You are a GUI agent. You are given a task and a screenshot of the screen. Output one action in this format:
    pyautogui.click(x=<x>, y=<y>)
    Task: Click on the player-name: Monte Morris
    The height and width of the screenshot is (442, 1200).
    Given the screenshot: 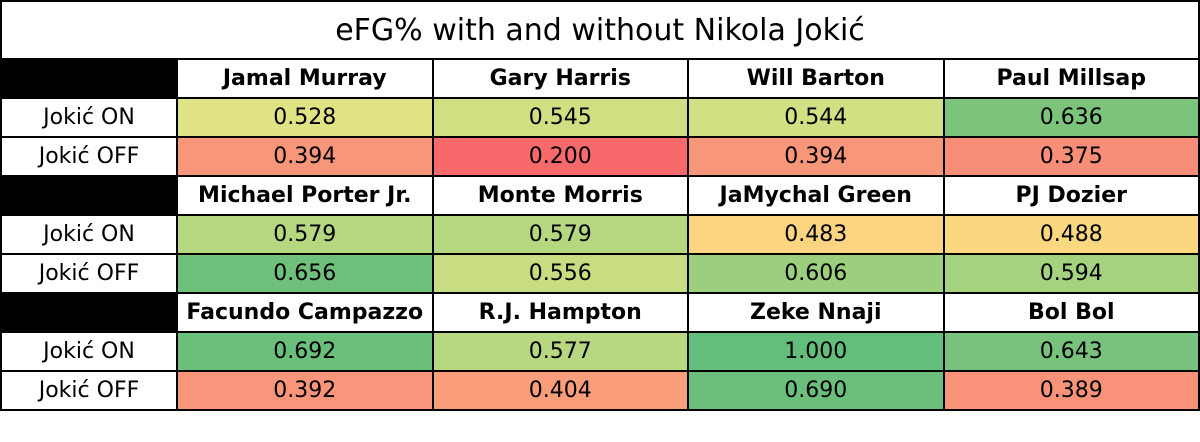 What is the action you would take?
    pyautogui.click(x=560, y=195)
    